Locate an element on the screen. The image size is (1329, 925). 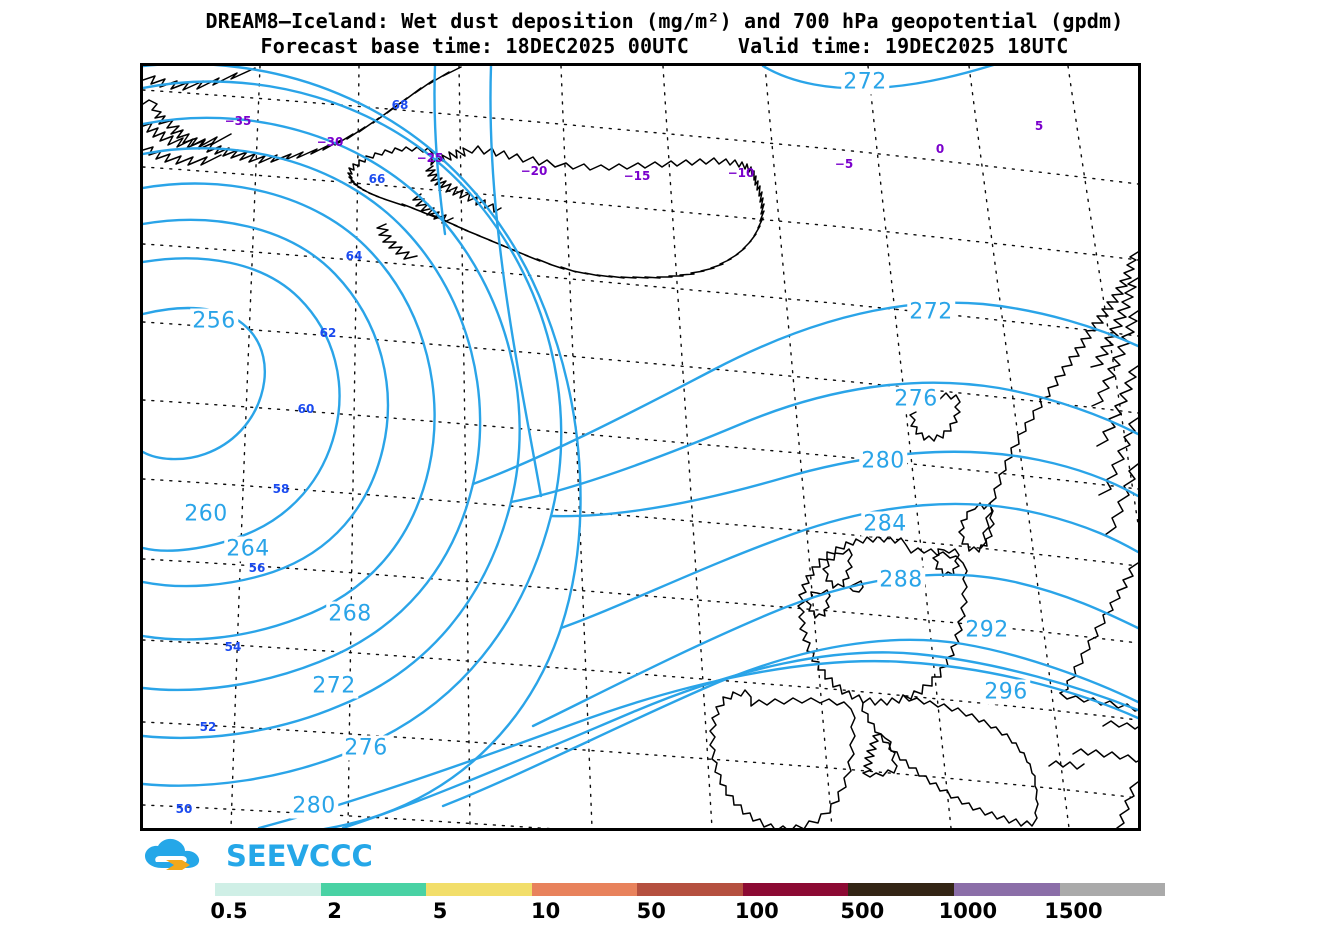
colorbar-tick: 50 is located at coordinates (651, 911).